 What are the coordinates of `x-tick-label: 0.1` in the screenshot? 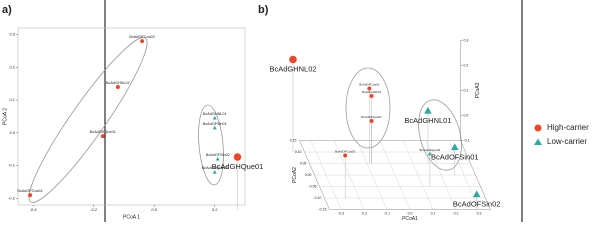 It's located at (433, 213).